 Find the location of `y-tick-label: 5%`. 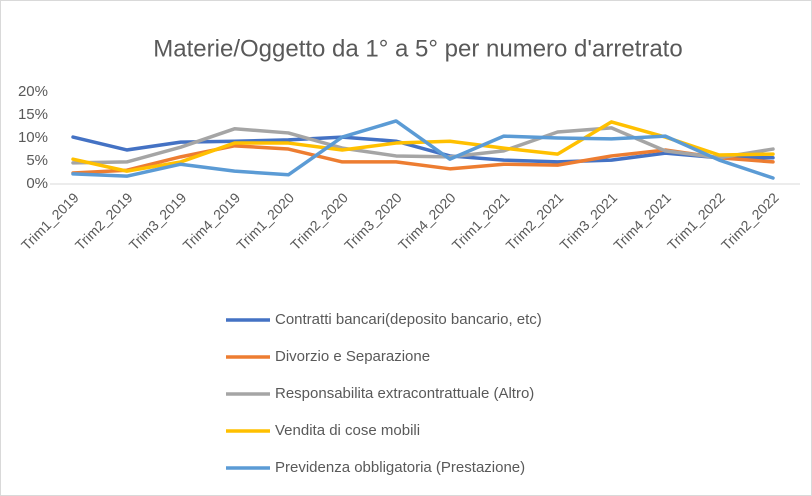

y-tick-label: 5% is located at coordinates (37, 160).